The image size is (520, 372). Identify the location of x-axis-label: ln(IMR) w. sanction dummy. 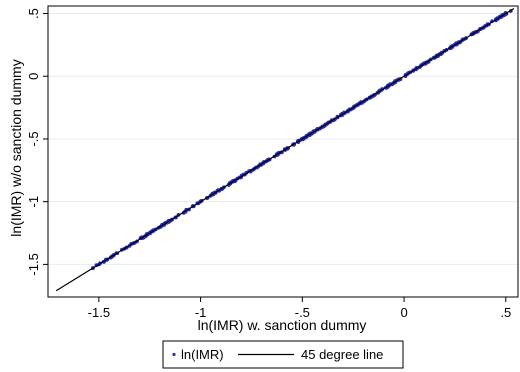
(282, 325).